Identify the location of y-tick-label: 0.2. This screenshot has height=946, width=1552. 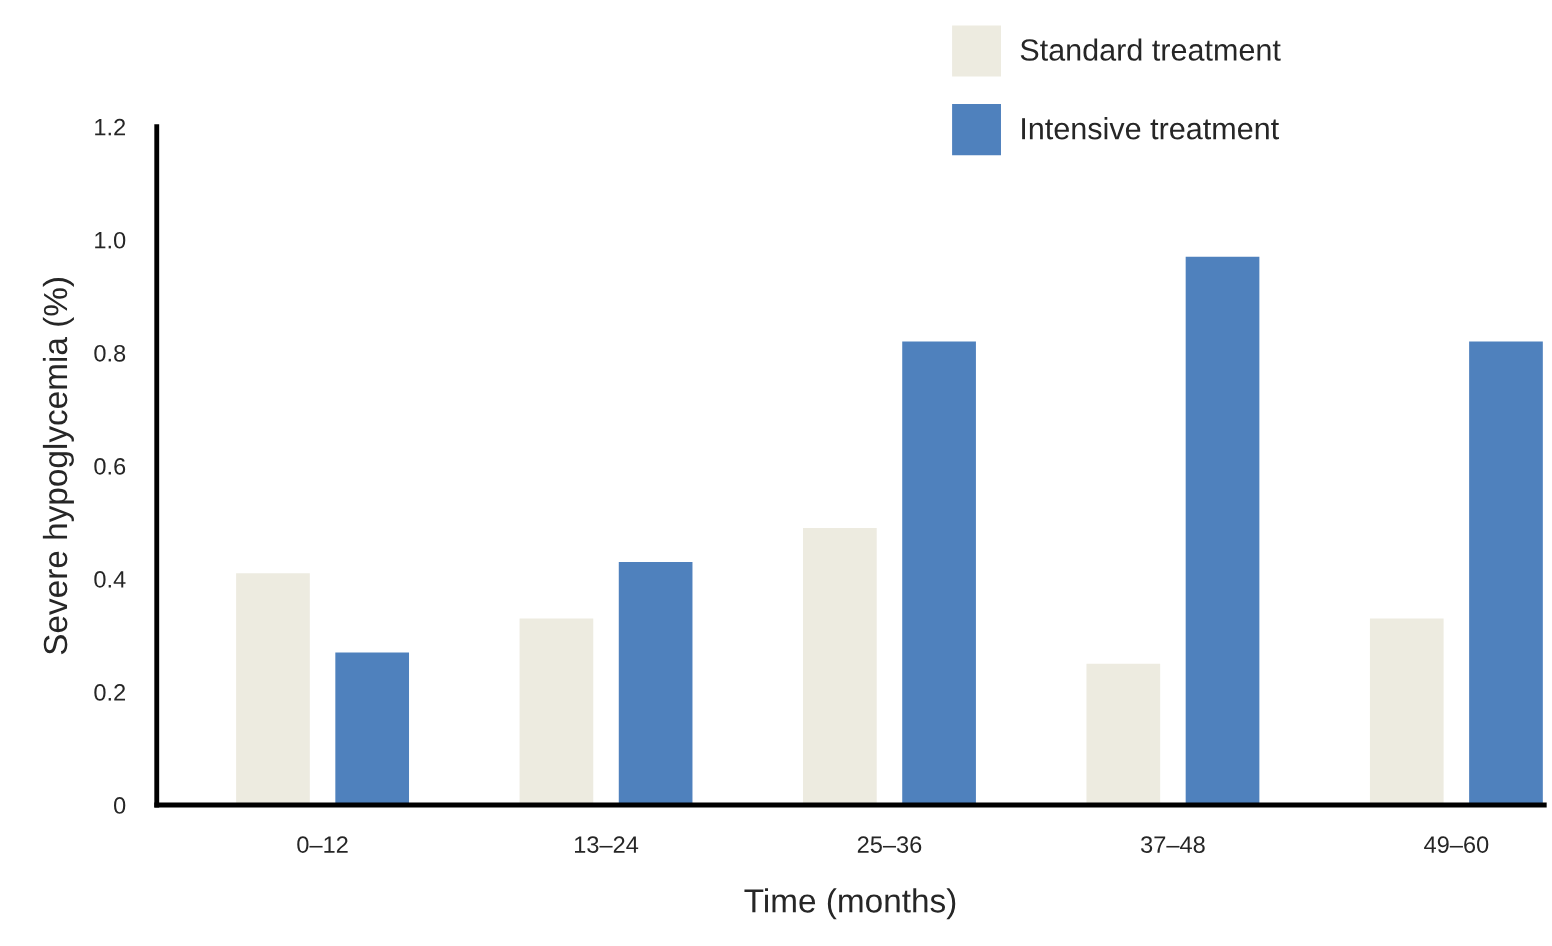
(110, 692).